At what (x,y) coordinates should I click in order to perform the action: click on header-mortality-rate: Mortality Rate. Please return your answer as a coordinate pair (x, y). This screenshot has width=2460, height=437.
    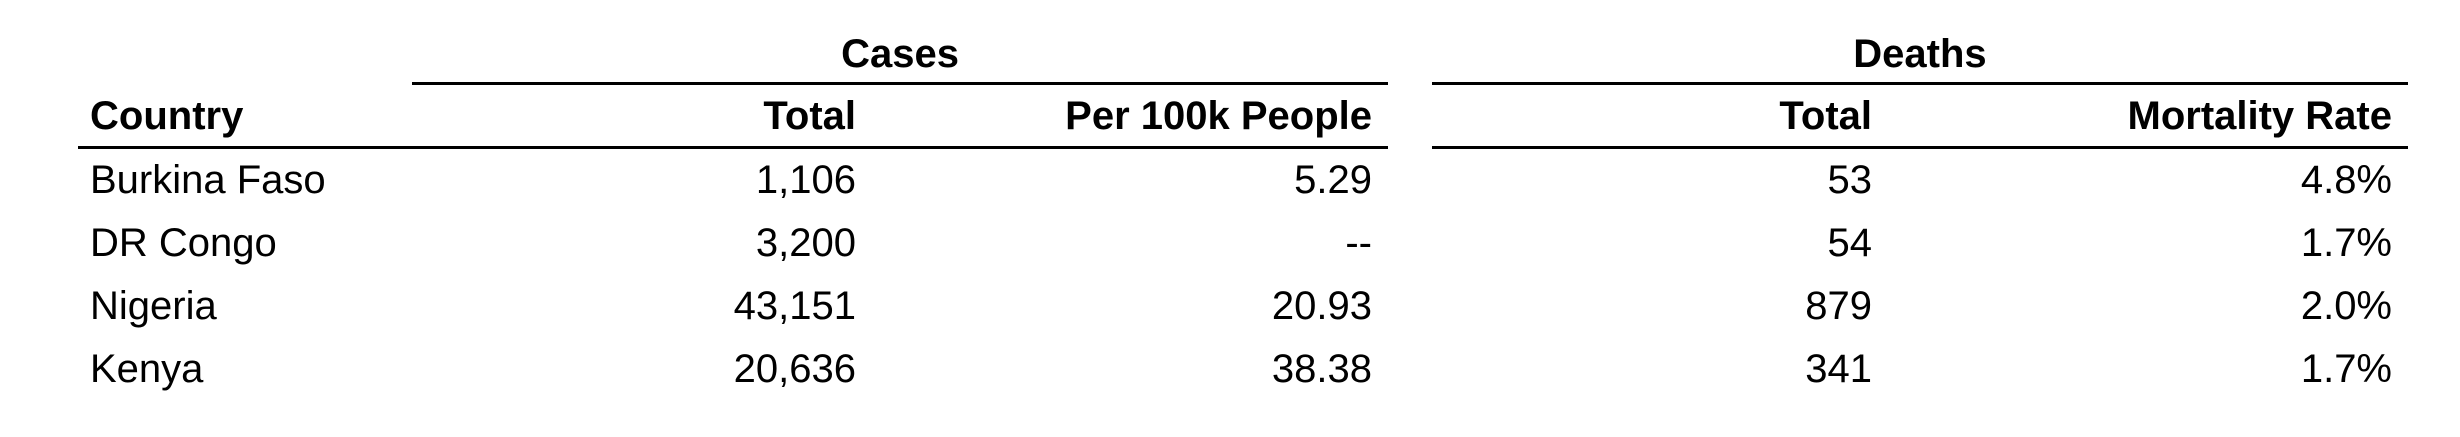
    Looking at the image, I should click on (2260, 116).